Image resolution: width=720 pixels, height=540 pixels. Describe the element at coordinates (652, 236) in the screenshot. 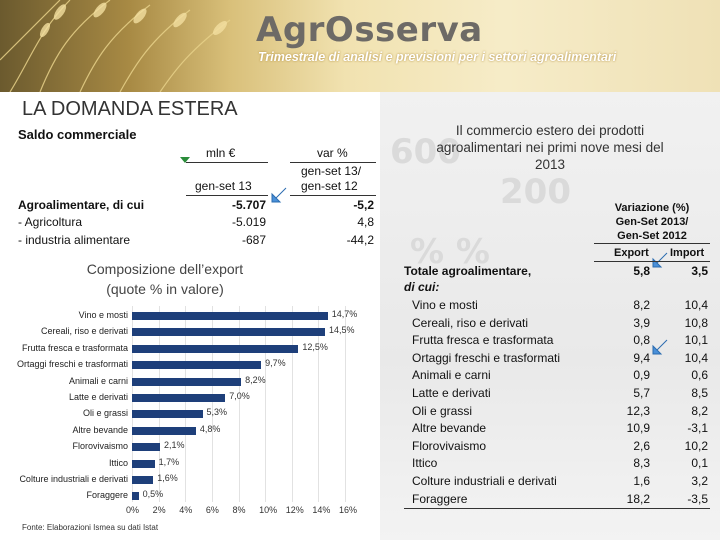

I see `variation-head-line3: Gen-Set 2012` at that location.